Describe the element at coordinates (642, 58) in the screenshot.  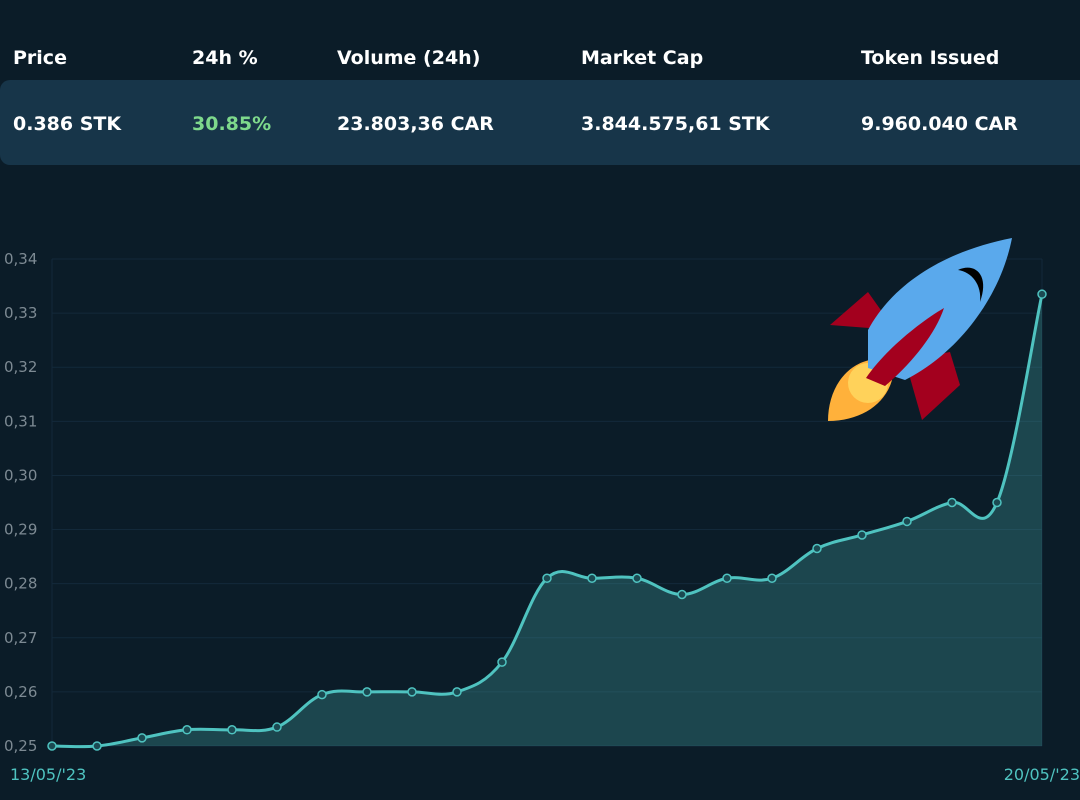
I see `stat-label: Market Cap` at that location.